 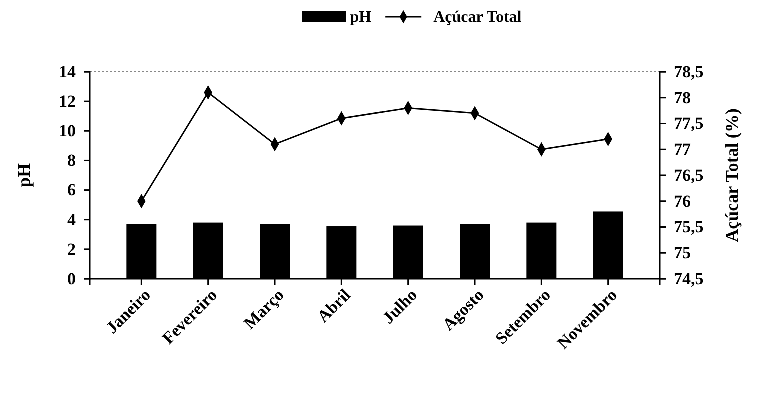 I want to click on y-tick-label: 8, so click(x=72, y=160).